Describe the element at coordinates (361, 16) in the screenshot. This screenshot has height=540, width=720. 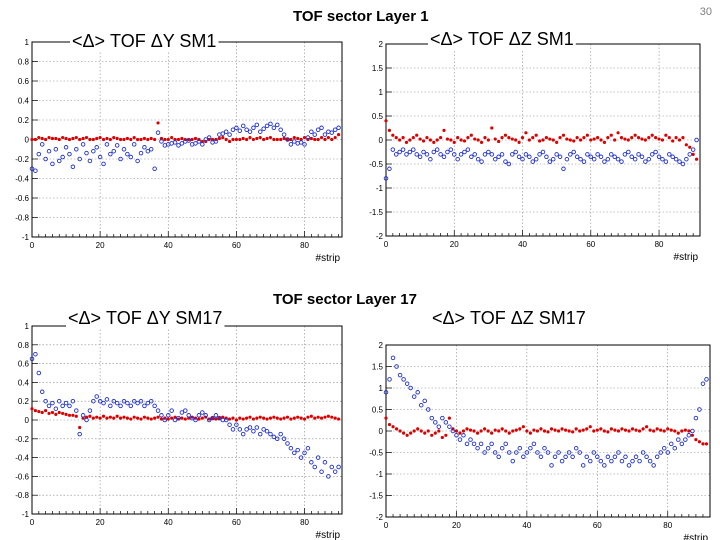
I see `section-title-layer-1: TOF sector Layer 1` at that location.